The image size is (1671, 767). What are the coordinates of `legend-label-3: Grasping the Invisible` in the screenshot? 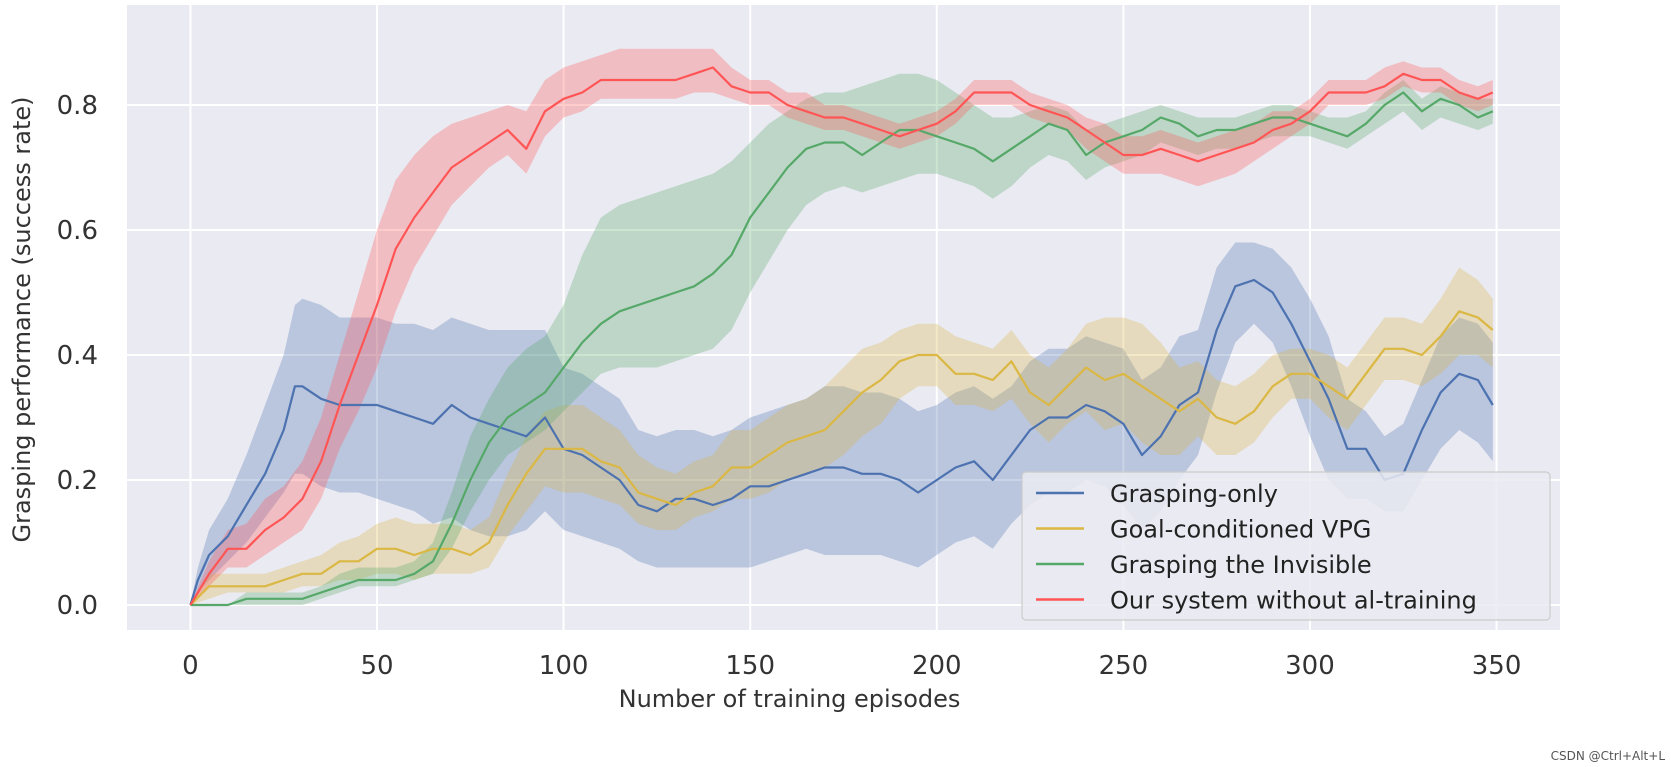 It's located at (1241, 565).